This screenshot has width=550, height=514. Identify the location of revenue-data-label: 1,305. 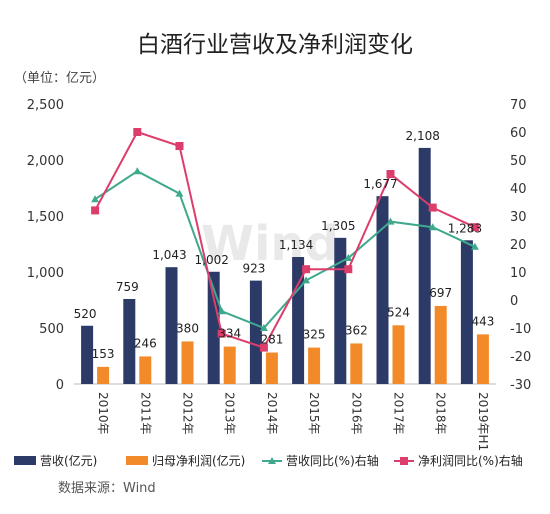
(338, 226).